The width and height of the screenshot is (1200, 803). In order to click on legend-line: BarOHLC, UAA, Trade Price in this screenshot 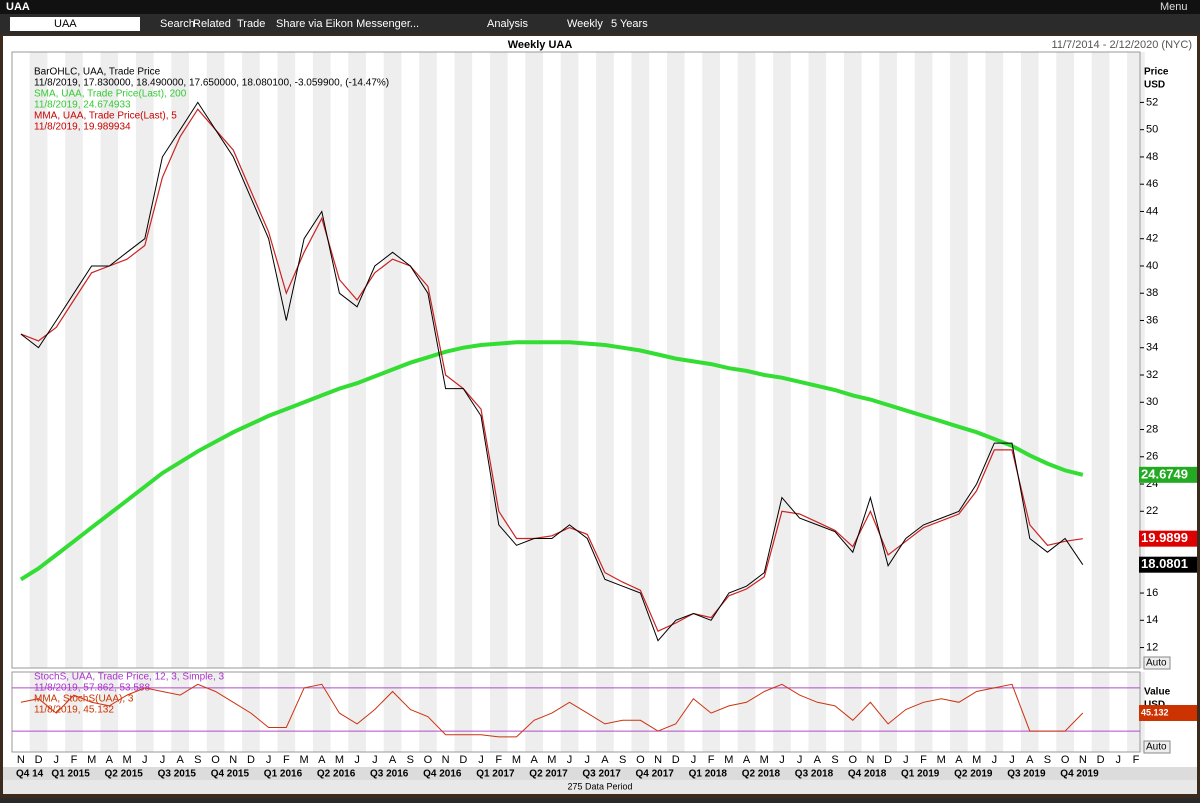, I will do `click(97, 72)`.